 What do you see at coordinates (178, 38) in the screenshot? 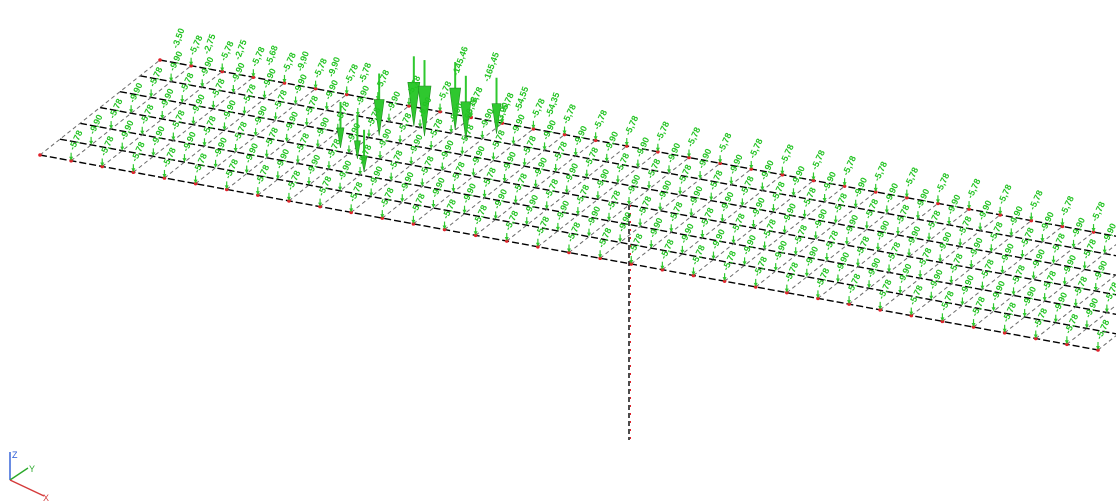
I see `peak-load-label: -3,50` at bounding box center [178, 38].